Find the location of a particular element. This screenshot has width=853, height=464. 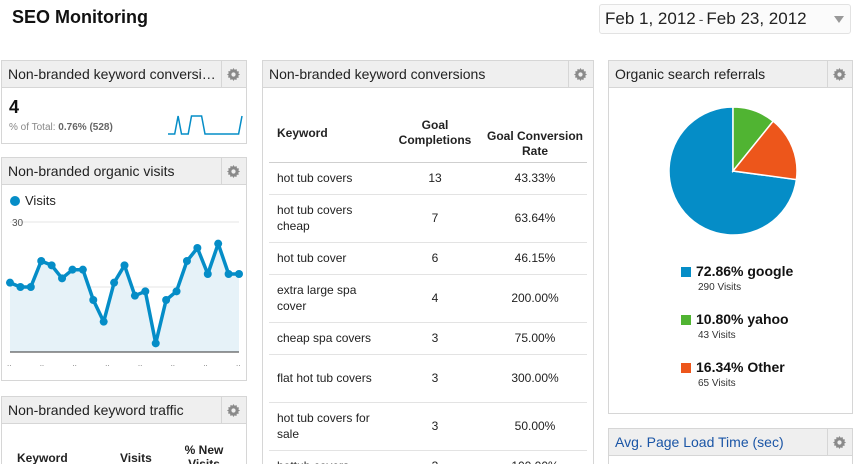

rate-cell: 100.00% is located at coordinates (535, 457).